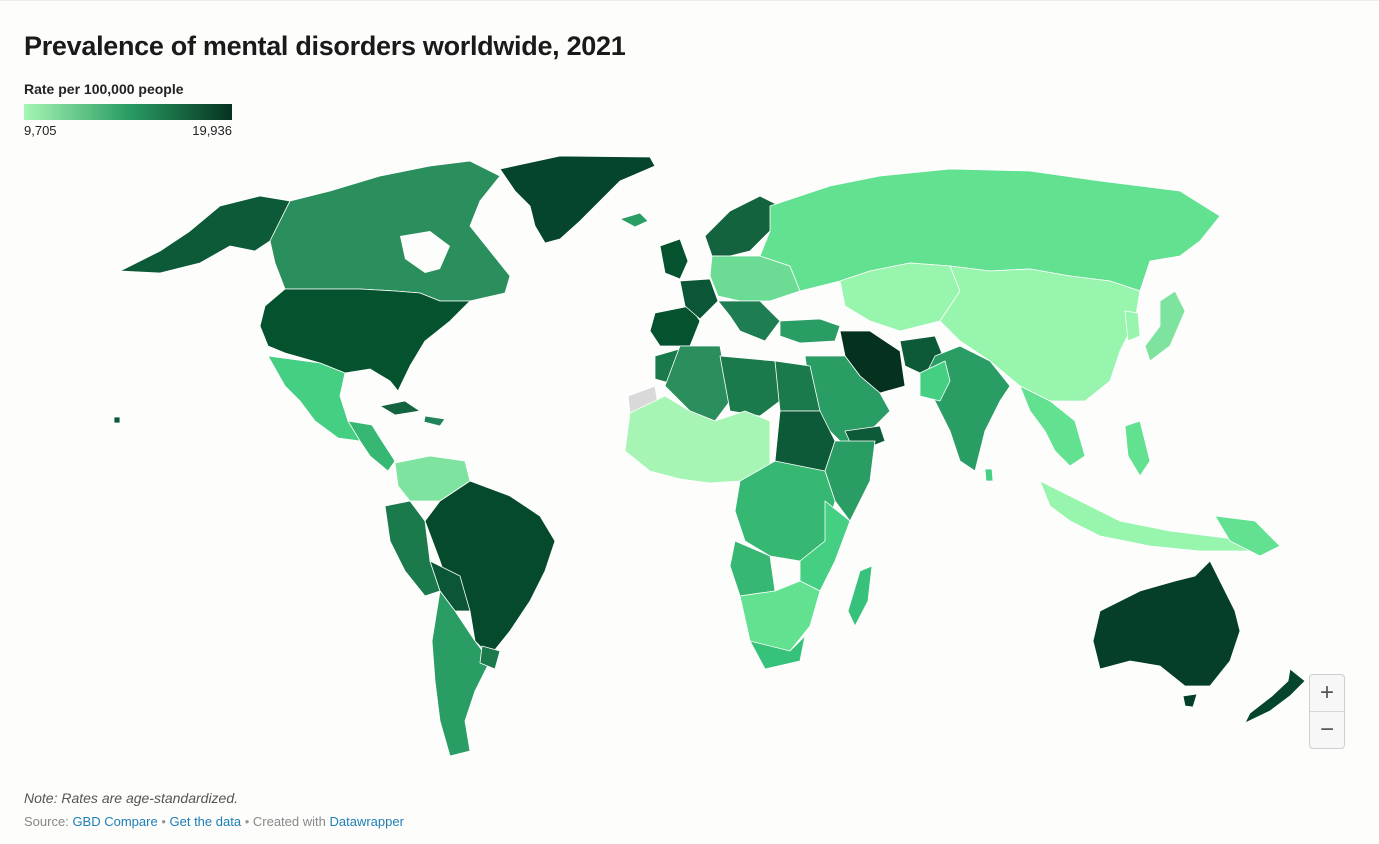 This screenshot has width=1379, height=844. I want to click on zoom-control: + −, so click(1327, 711).